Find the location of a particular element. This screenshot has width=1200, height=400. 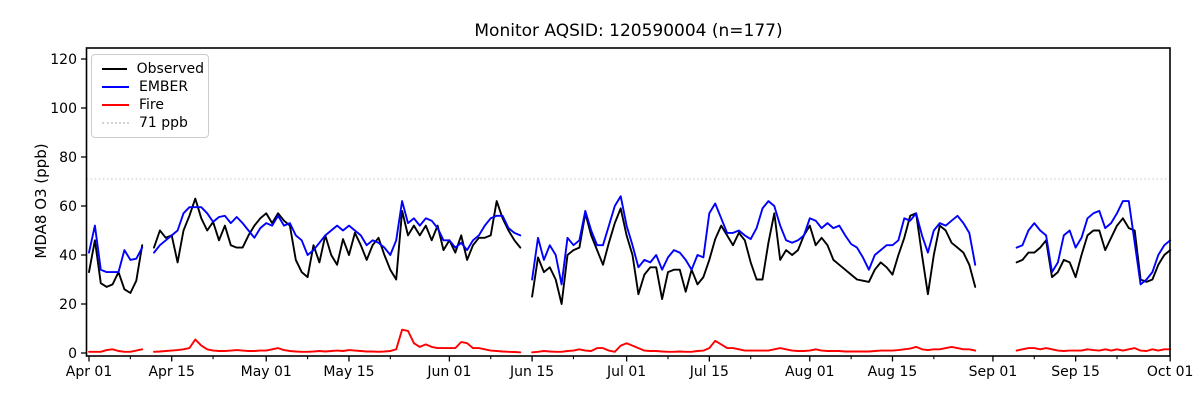

x-tick-label: Jun 15 is located at coordinates (531, 372).